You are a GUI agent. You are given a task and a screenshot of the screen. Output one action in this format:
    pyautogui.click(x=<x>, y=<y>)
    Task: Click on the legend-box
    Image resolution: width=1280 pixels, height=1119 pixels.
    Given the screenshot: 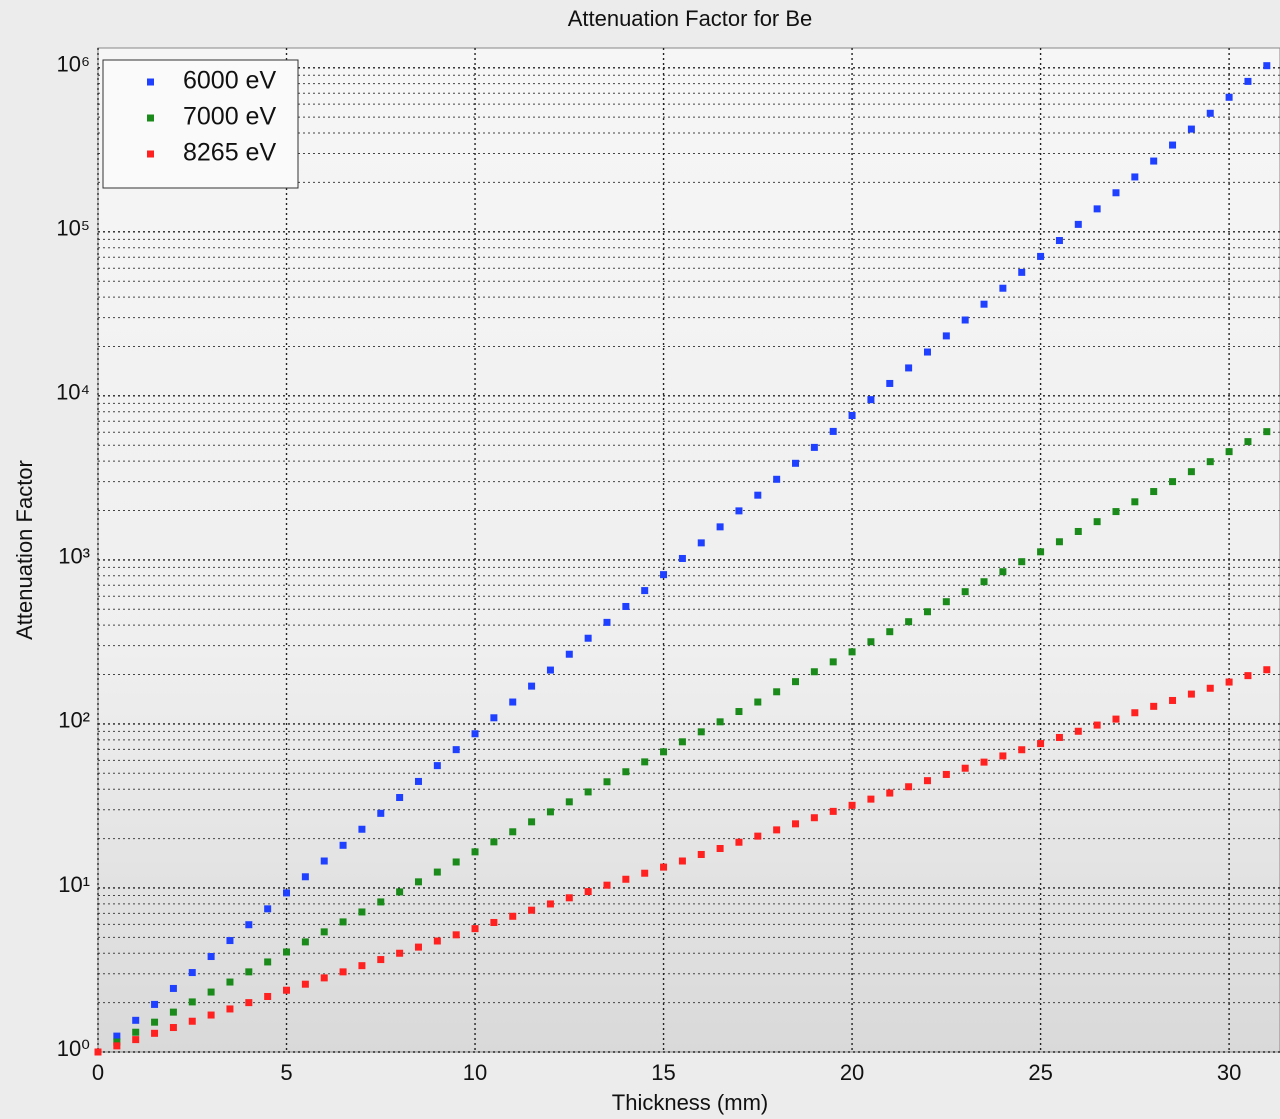 What is the action you would take?
    pyautogui.click(x=200, y=124)
    